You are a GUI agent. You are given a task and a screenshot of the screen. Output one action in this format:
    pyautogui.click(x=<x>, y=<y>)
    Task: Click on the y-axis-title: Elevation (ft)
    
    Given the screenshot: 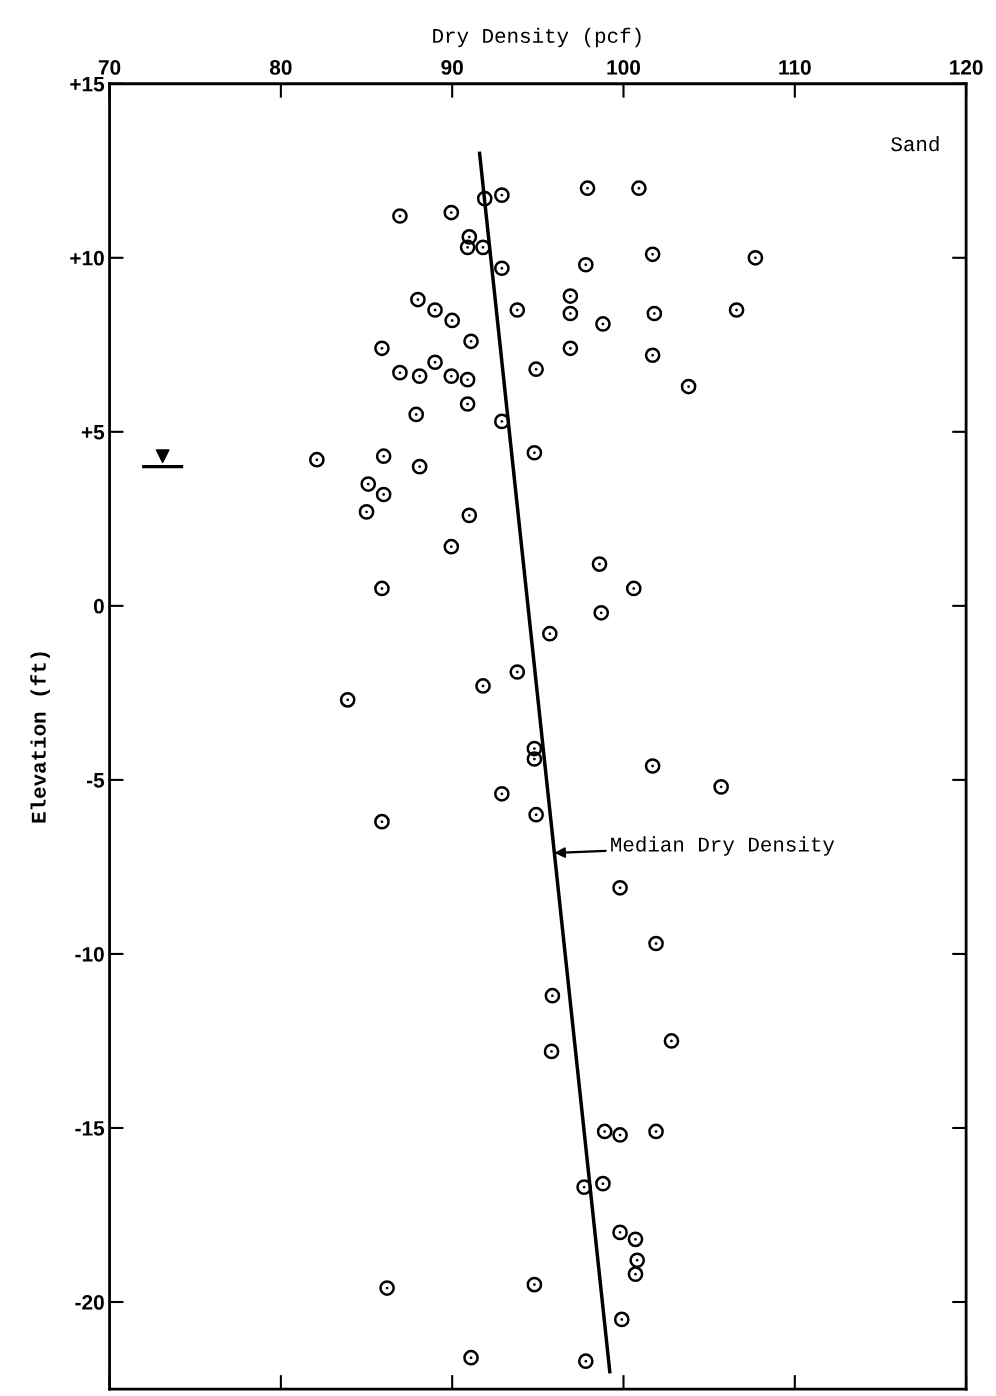 What is the action you would take?
    pyautogui.click(x=40, y=737)
    